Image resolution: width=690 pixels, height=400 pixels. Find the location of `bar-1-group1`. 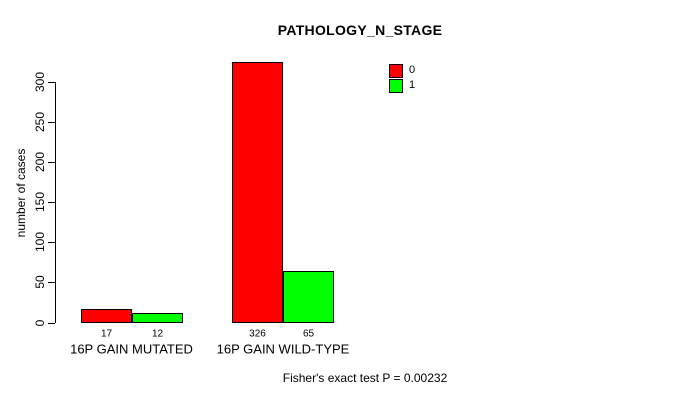

bar-1-group1 is located at coordinates (308, 297).